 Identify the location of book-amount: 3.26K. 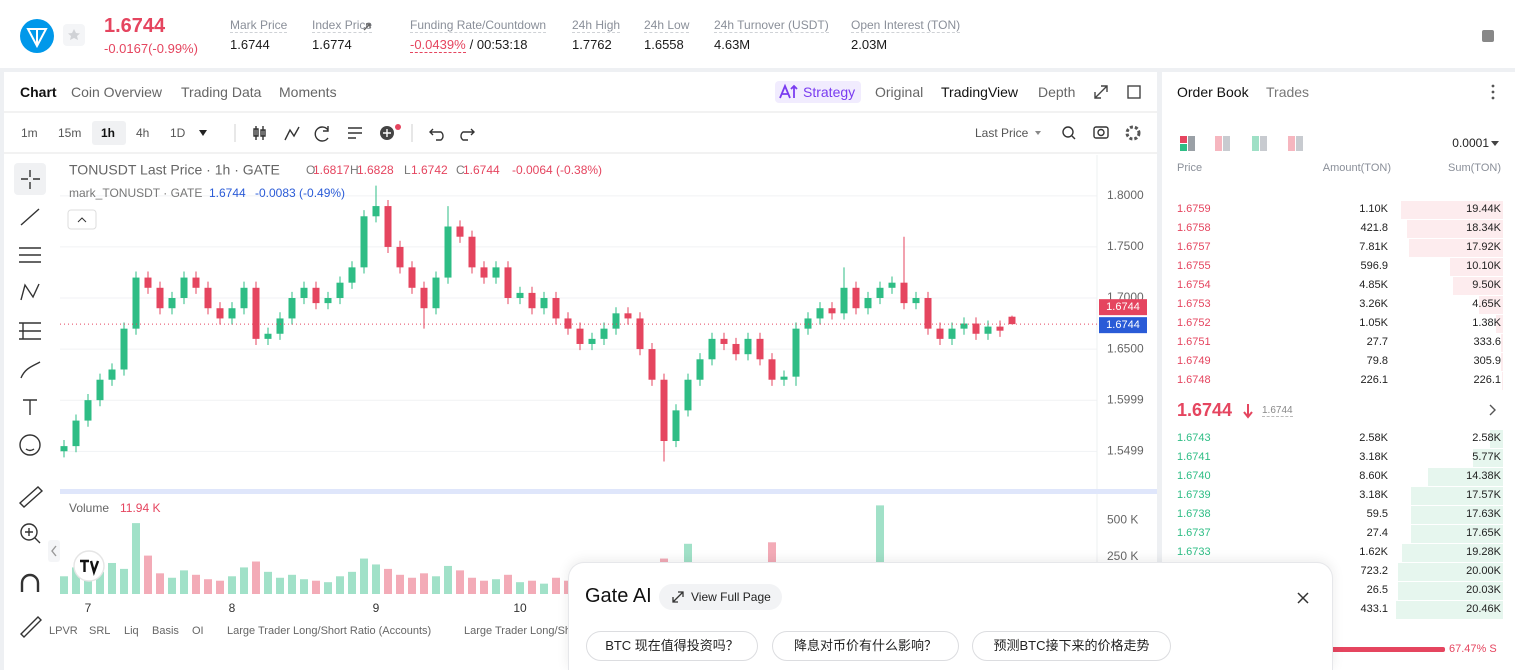
(1373, 304).